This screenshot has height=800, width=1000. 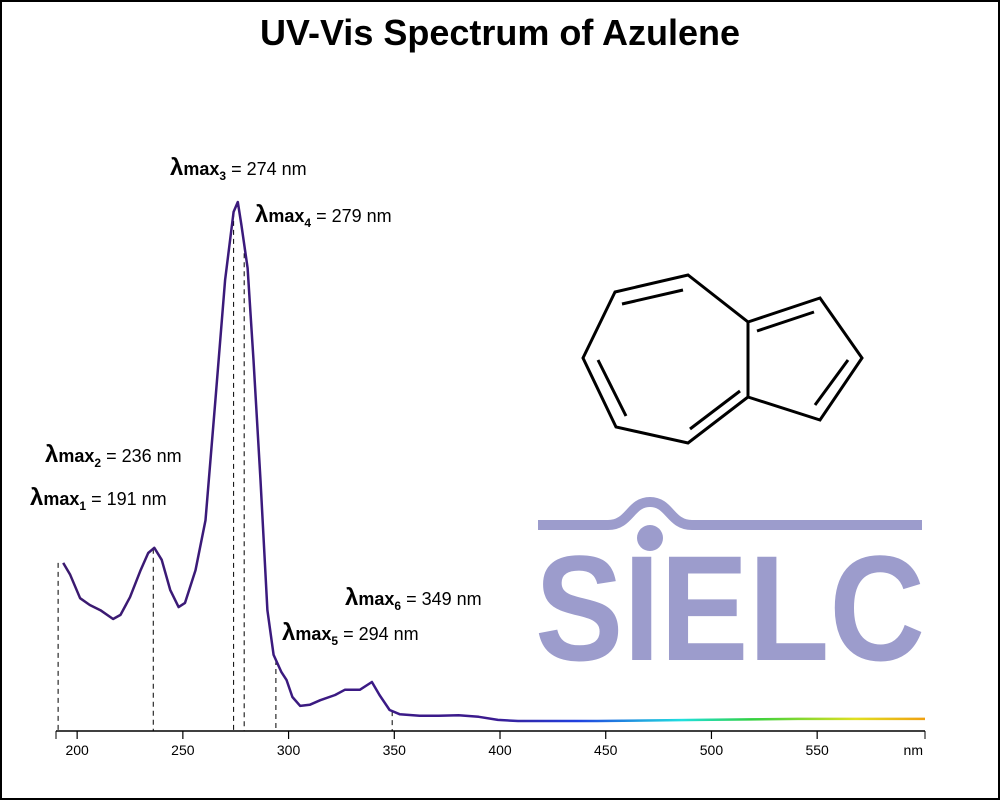 What do you see at coordinates (913, 750) in the screenshot?
I see `x-axis-label: nm` at bounding box center [913, 750].